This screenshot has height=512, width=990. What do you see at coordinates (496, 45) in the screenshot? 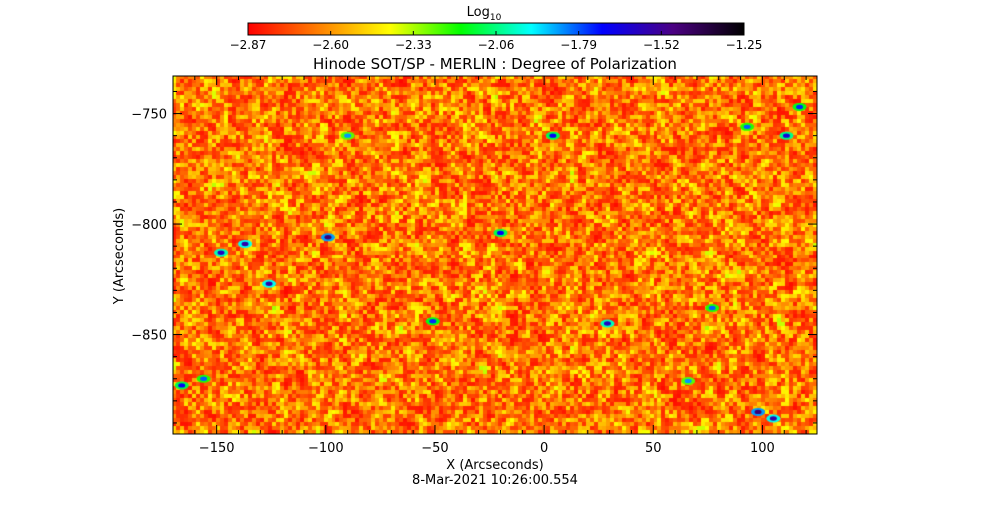
I see `colorbar-tick-label: −2.06` at bounding box center [496, 45].